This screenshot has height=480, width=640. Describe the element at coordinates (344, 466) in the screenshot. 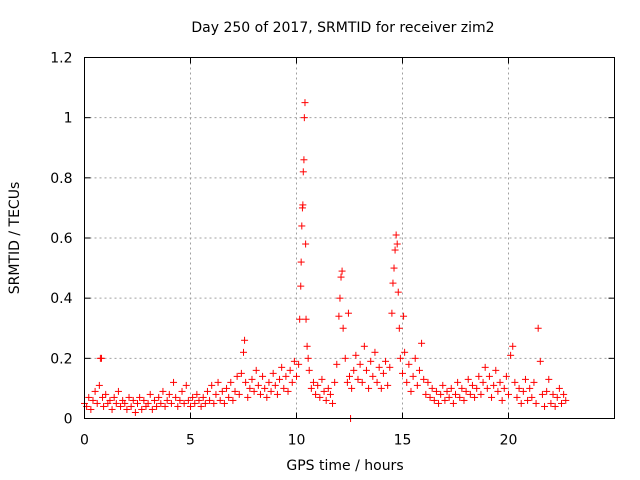

I see `x-axis-label: GPS time / hours` at that location.